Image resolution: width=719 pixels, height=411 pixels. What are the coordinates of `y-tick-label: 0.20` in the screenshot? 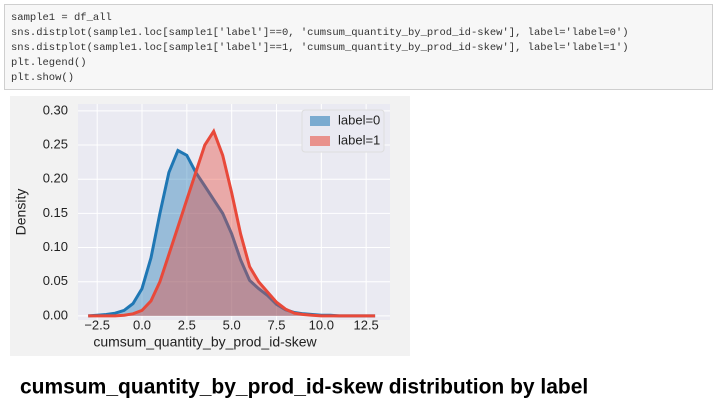 It's located at (55, 178).